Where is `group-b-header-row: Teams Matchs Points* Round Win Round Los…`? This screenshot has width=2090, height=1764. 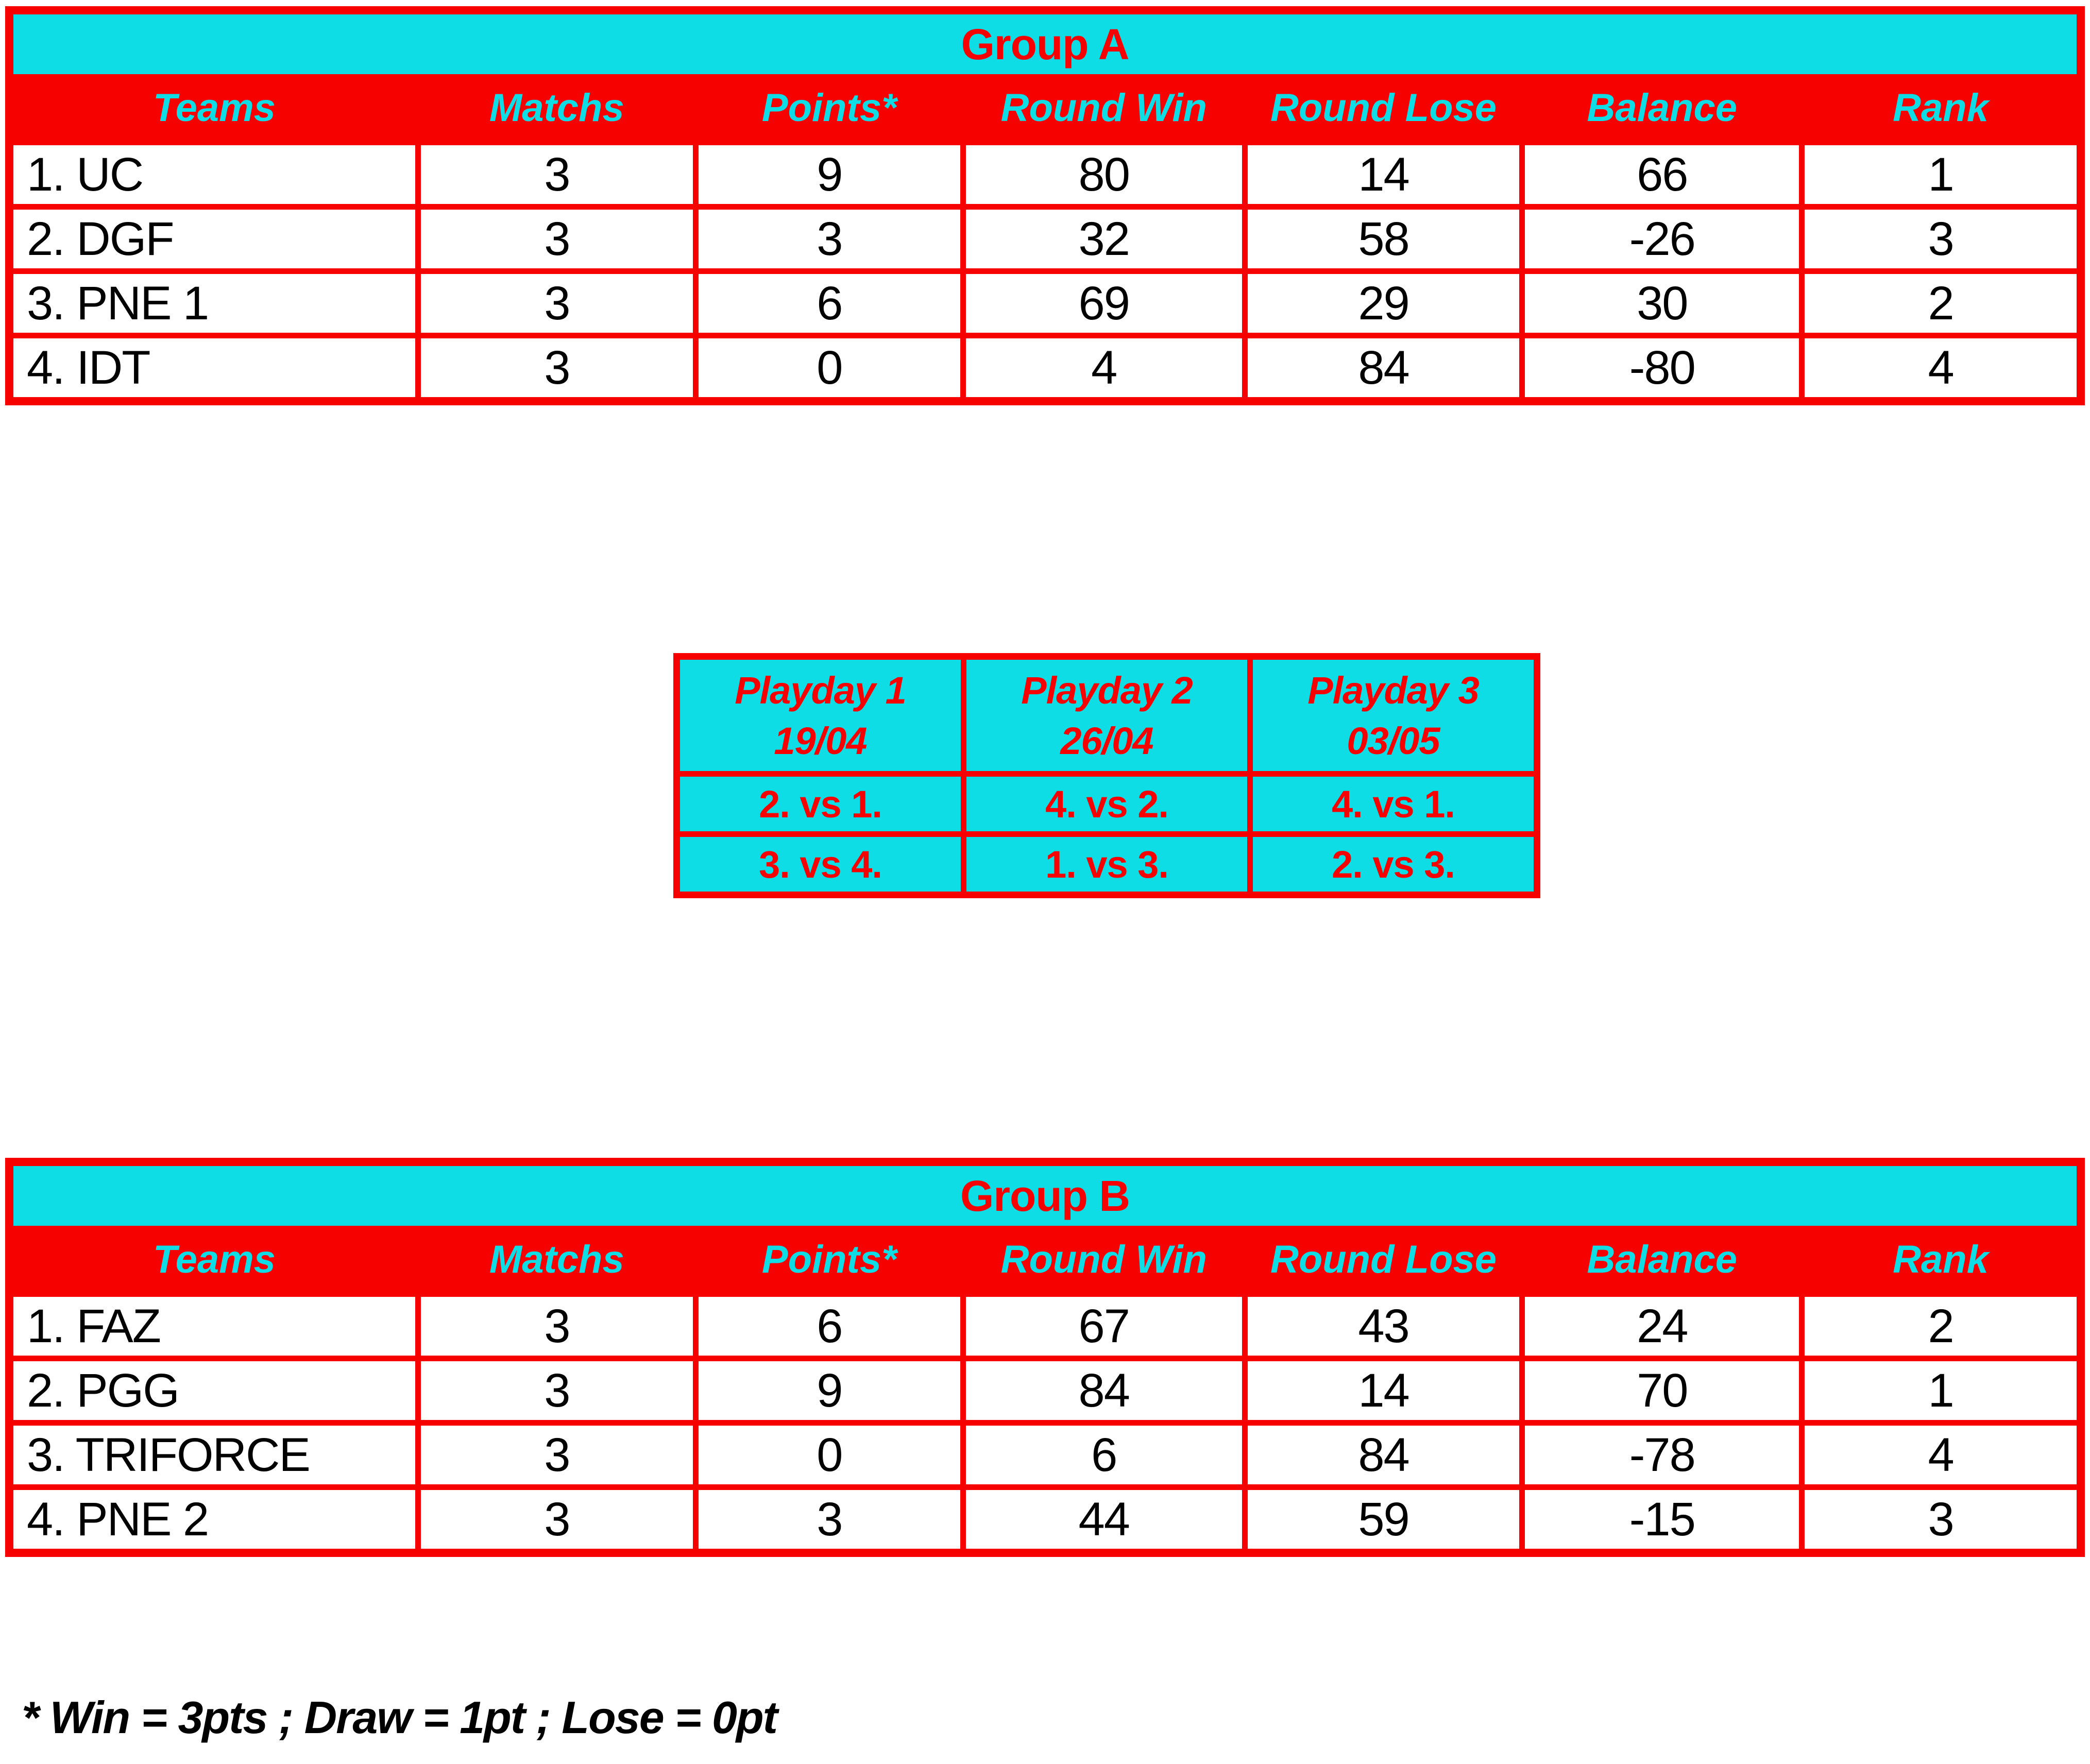
group-b-header-row: Teams Matchs Points* Round Win Round Los… is located at coordinates (1045, 1261).